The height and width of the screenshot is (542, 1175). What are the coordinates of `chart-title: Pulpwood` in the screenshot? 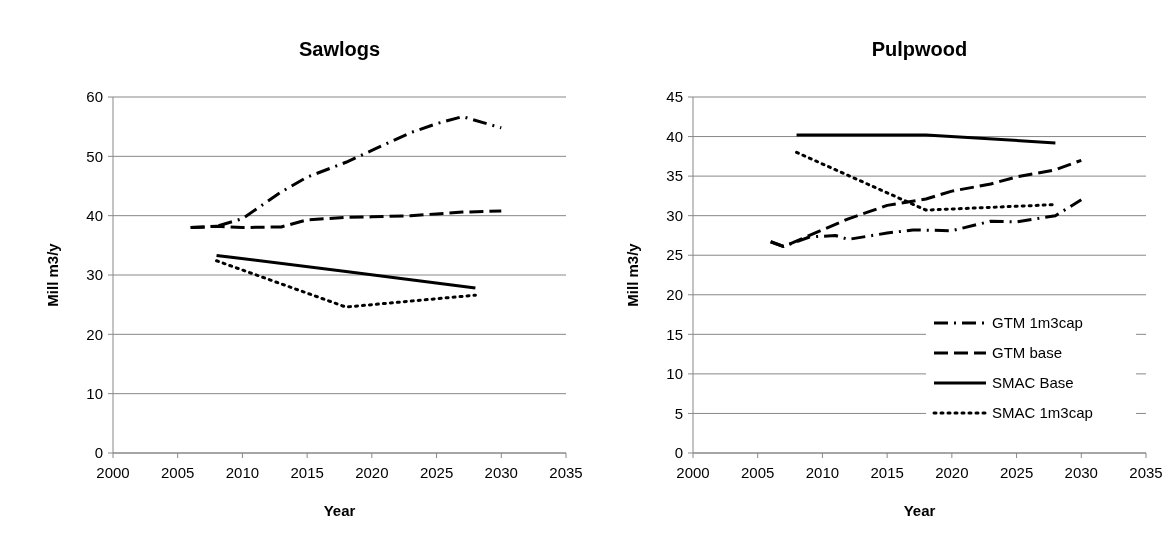 It's located at (919, 49).